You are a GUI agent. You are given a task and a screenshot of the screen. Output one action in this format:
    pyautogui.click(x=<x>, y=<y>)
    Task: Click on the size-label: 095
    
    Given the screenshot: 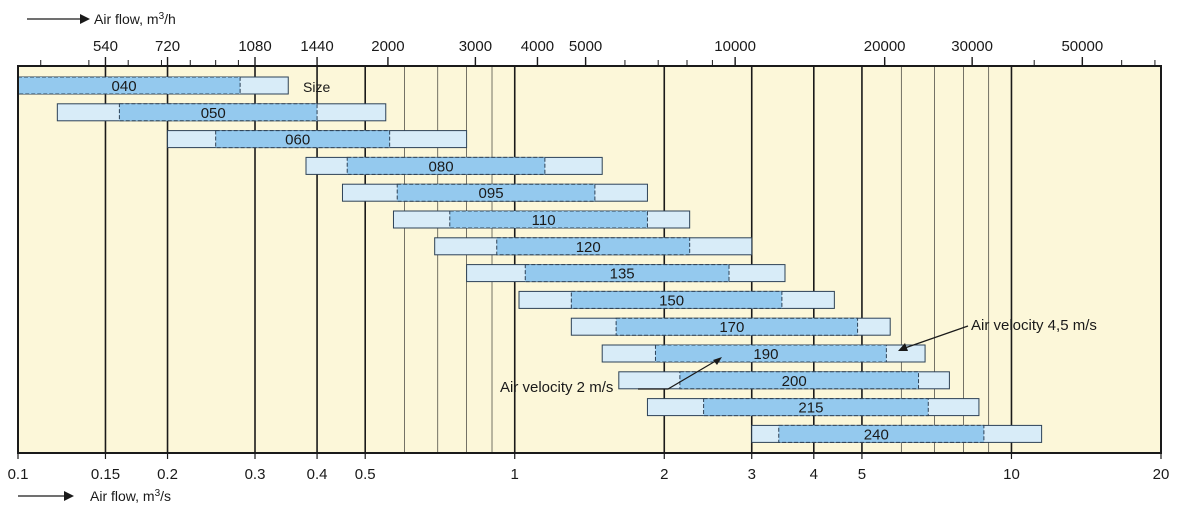 What is the action you would take?
    pyautogui.click(x=491, y=193)
    